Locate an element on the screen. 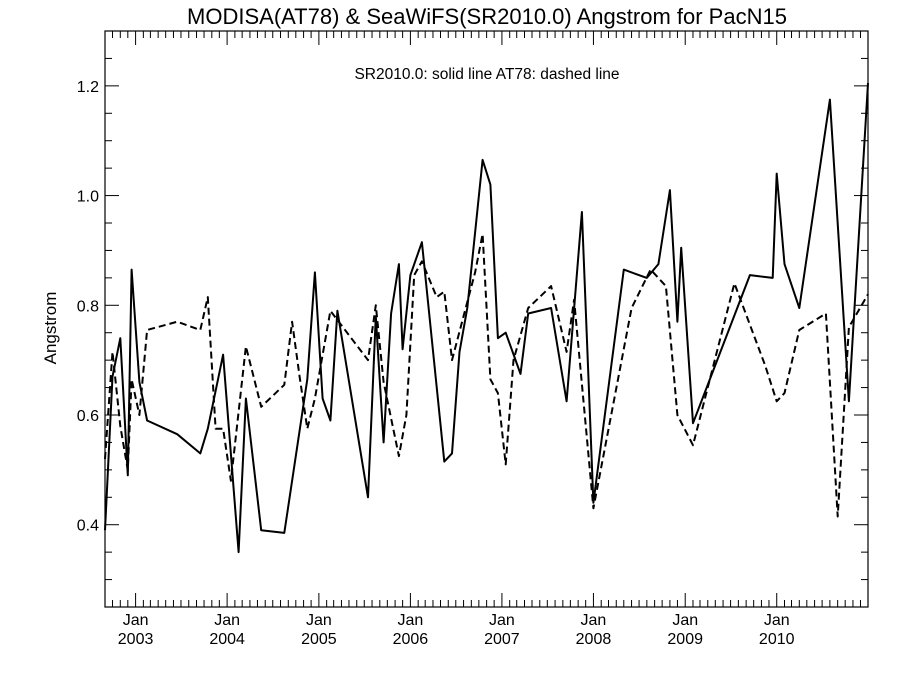 The width and height of the screenshot is (900, 675). x-tick-label-year: 2003 is located at coordinates (136, 639).